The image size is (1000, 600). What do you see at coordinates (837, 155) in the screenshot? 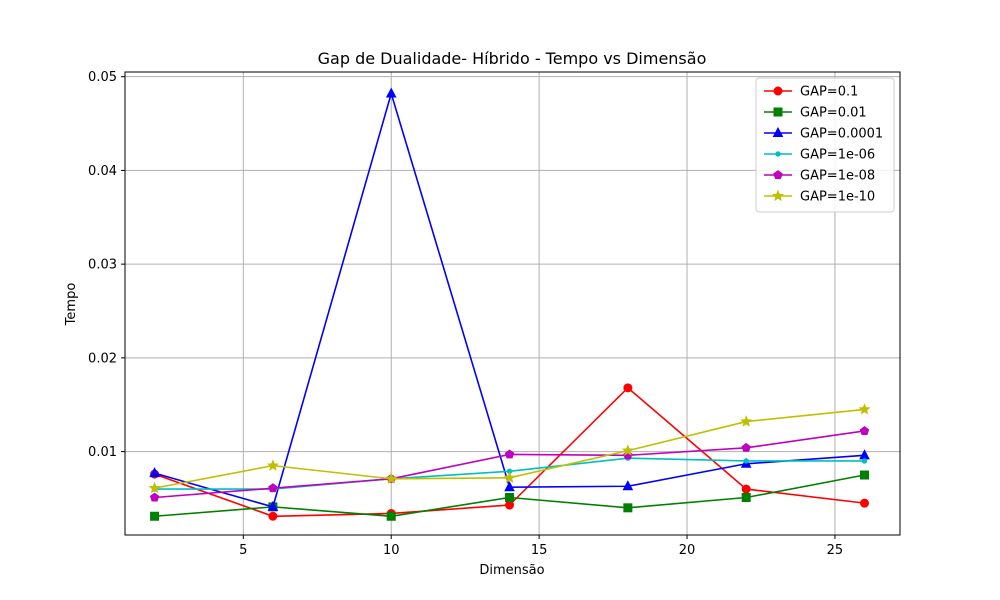
I see `legend-label: GAP=1e-06` at bounding box center [837, 155].